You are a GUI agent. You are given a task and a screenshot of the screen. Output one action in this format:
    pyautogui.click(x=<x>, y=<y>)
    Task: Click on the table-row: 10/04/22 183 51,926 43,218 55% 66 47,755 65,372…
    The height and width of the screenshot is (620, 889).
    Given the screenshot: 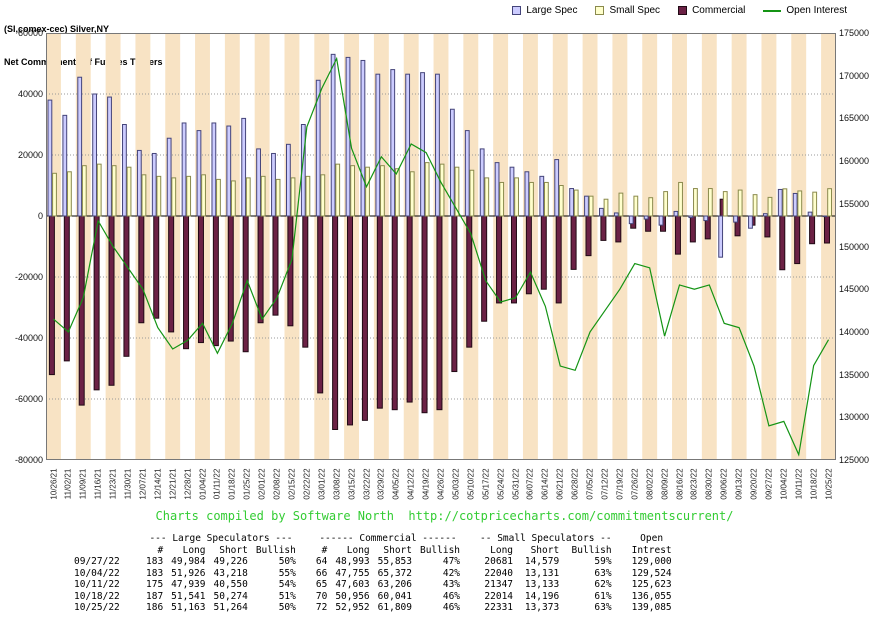 What is the action you would take?
    pyautogui.click(x=373, y=574)
    